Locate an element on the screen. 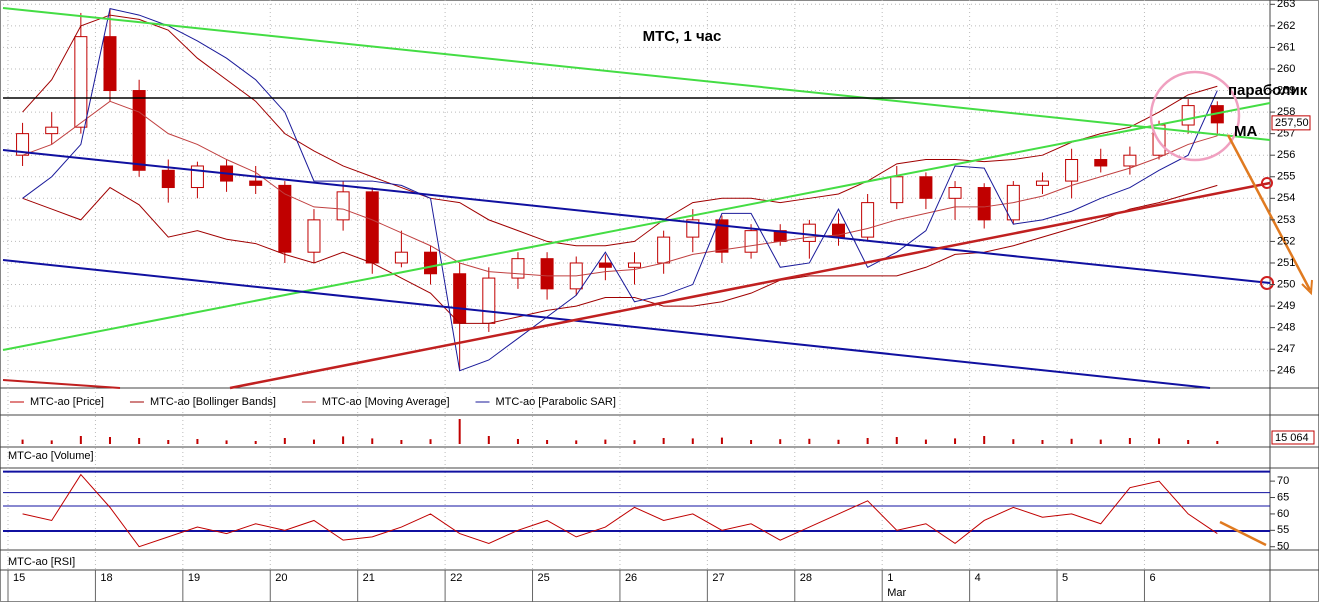 The width and height of the screenshot is (1319, 602). y-tick-label: 246 is located at coordinates (1286, 371).